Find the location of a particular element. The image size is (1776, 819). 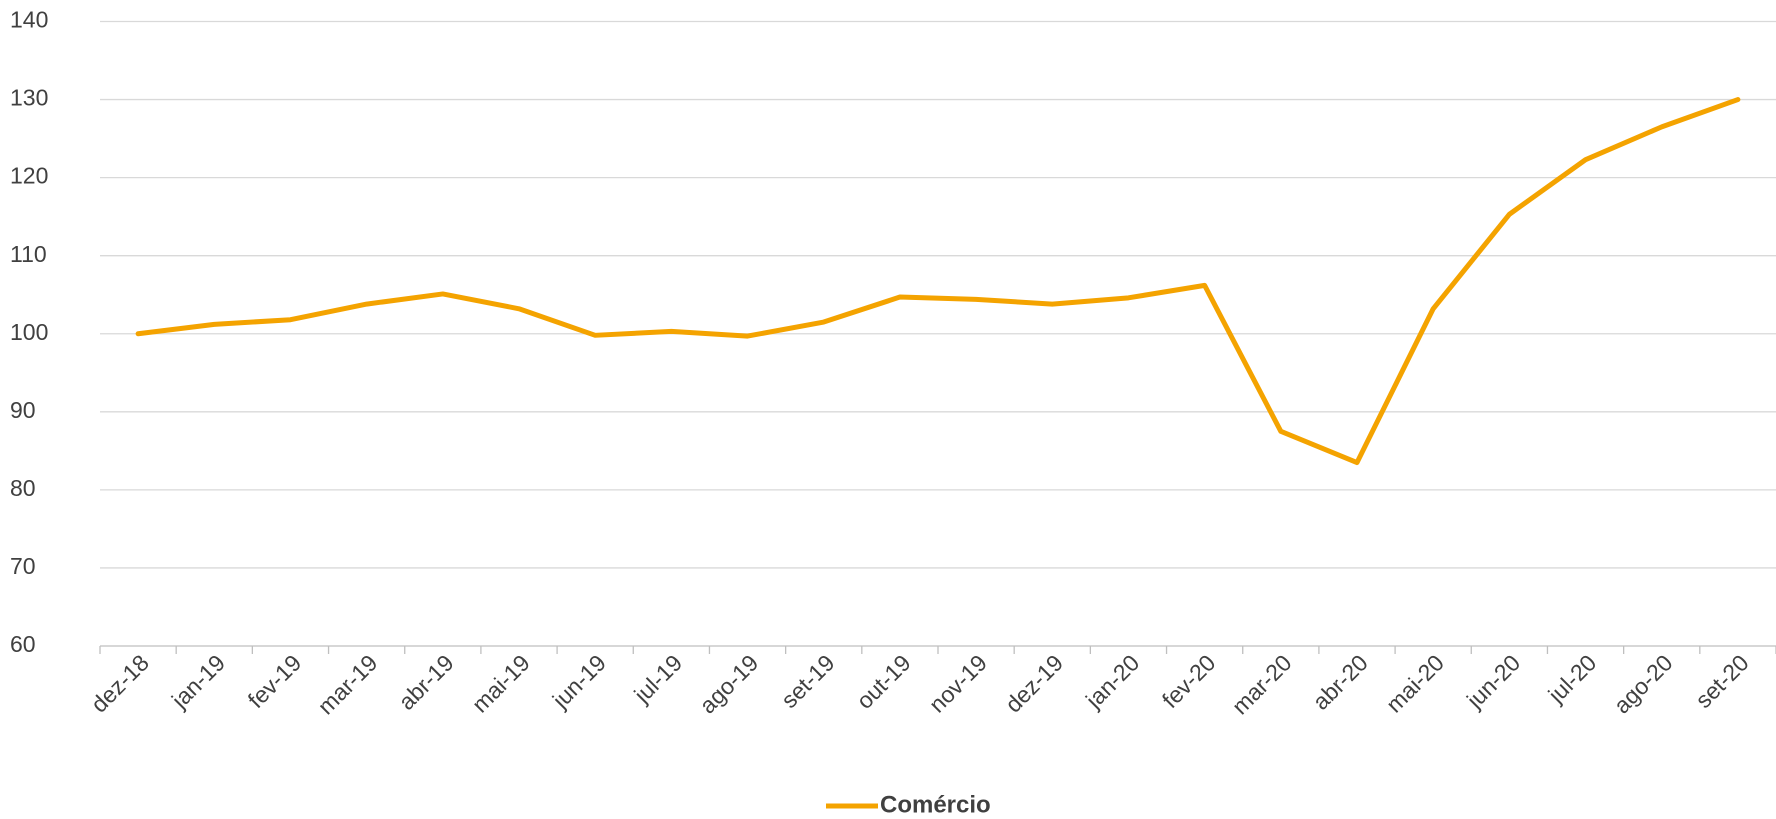

x-tick-label: ago-20 is located at coordinates (1643, 683).